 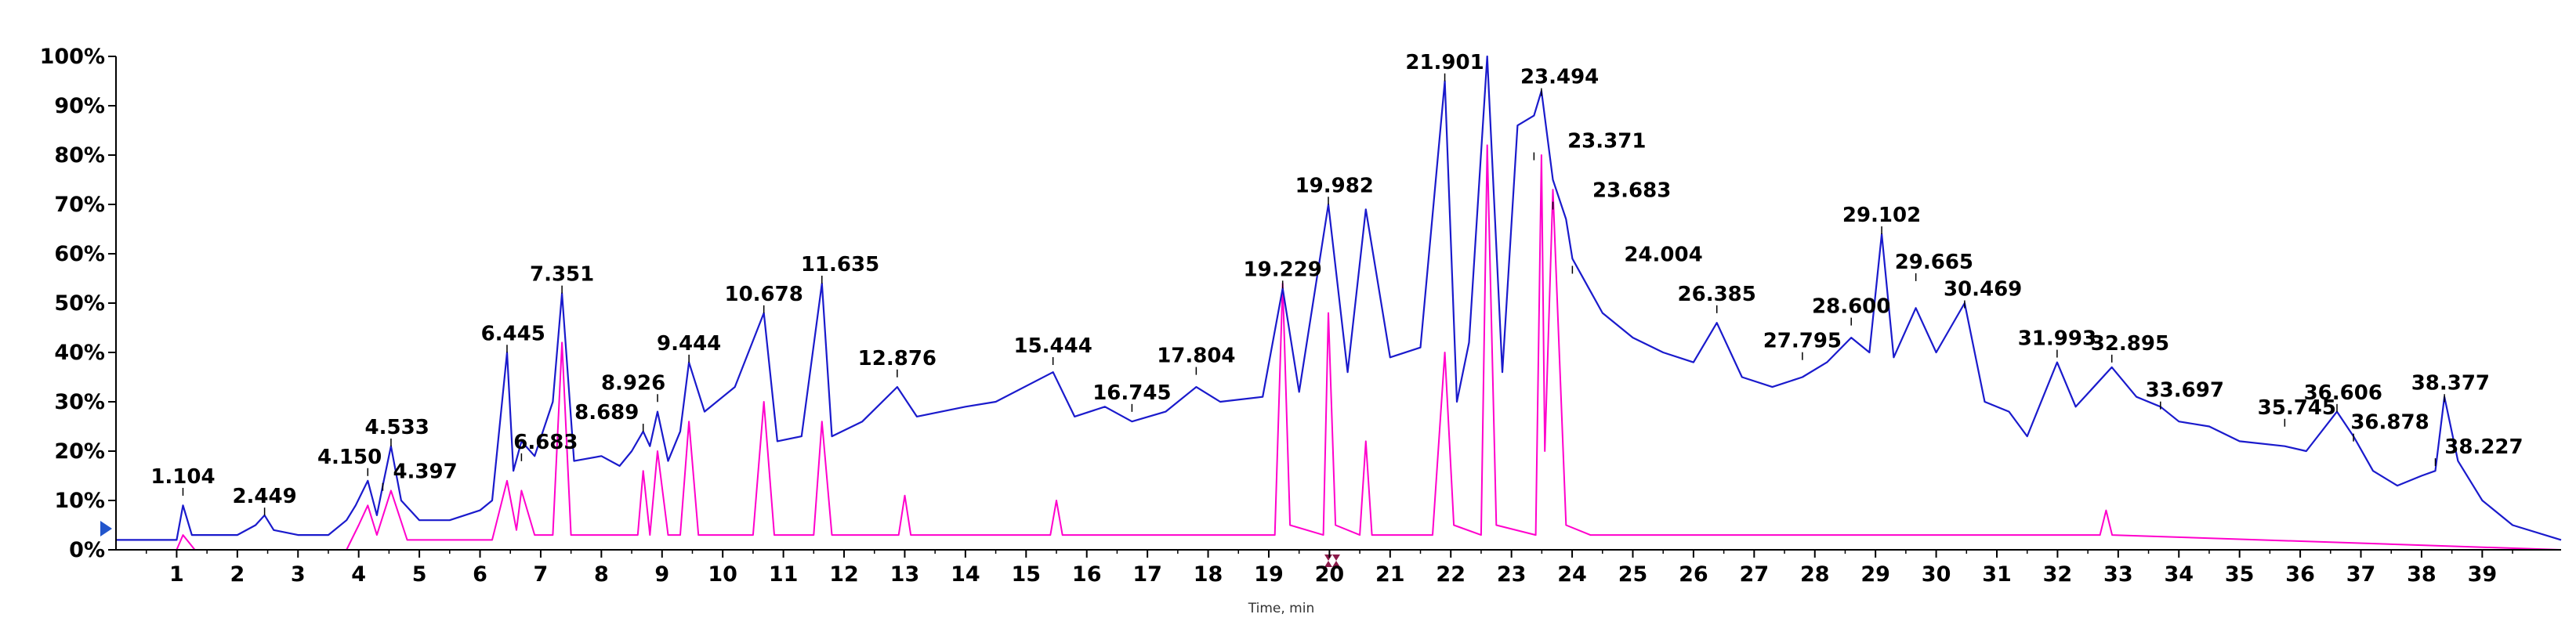 I want to click on x-tick-label: 36, so click(x=2300, y=574).